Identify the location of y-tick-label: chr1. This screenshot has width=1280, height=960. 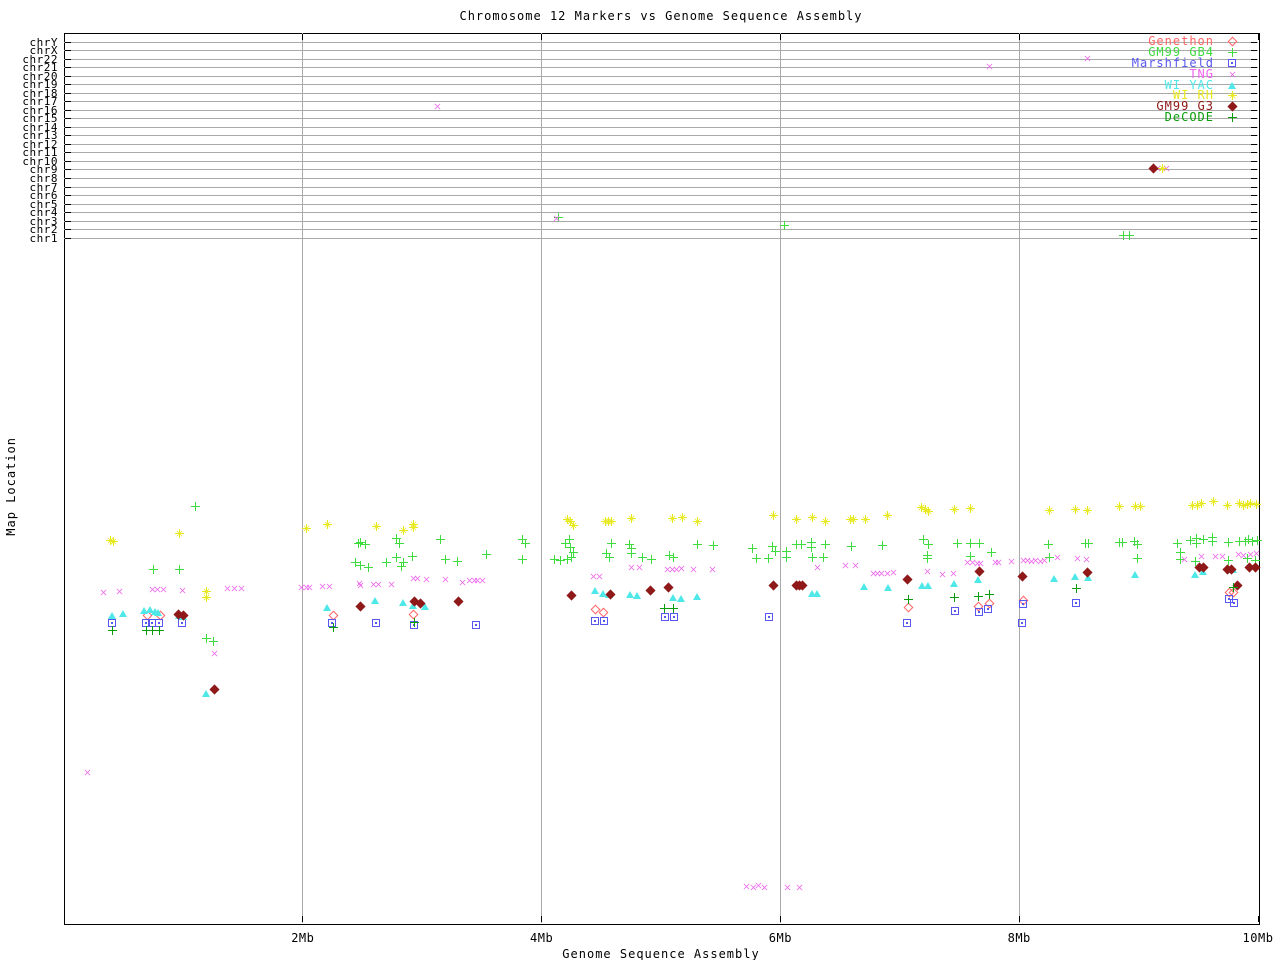
(43, 238).